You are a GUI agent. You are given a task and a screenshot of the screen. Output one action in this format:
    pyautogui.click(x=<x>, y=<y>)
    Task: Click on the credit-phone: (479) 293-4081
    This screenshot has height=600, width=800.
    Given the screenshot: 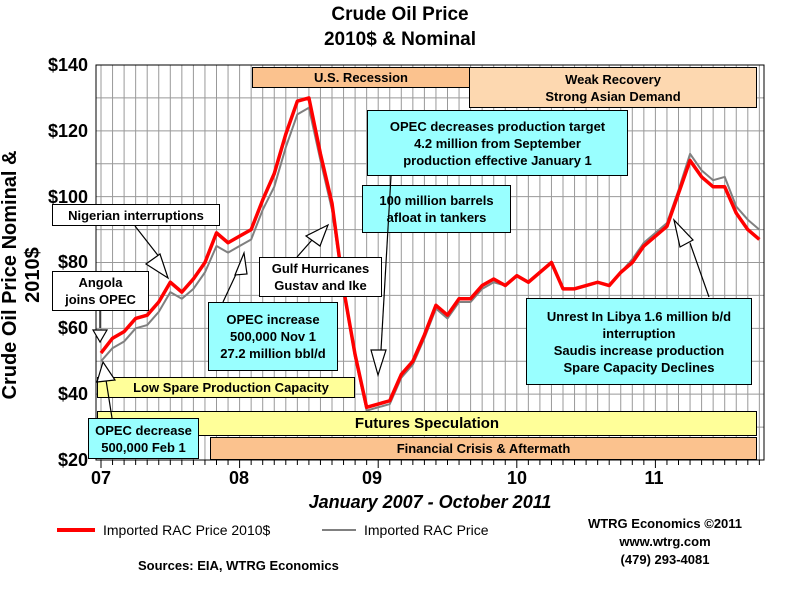 What is the action you would take?
    pyautogui.click(x=665, y=559)
    